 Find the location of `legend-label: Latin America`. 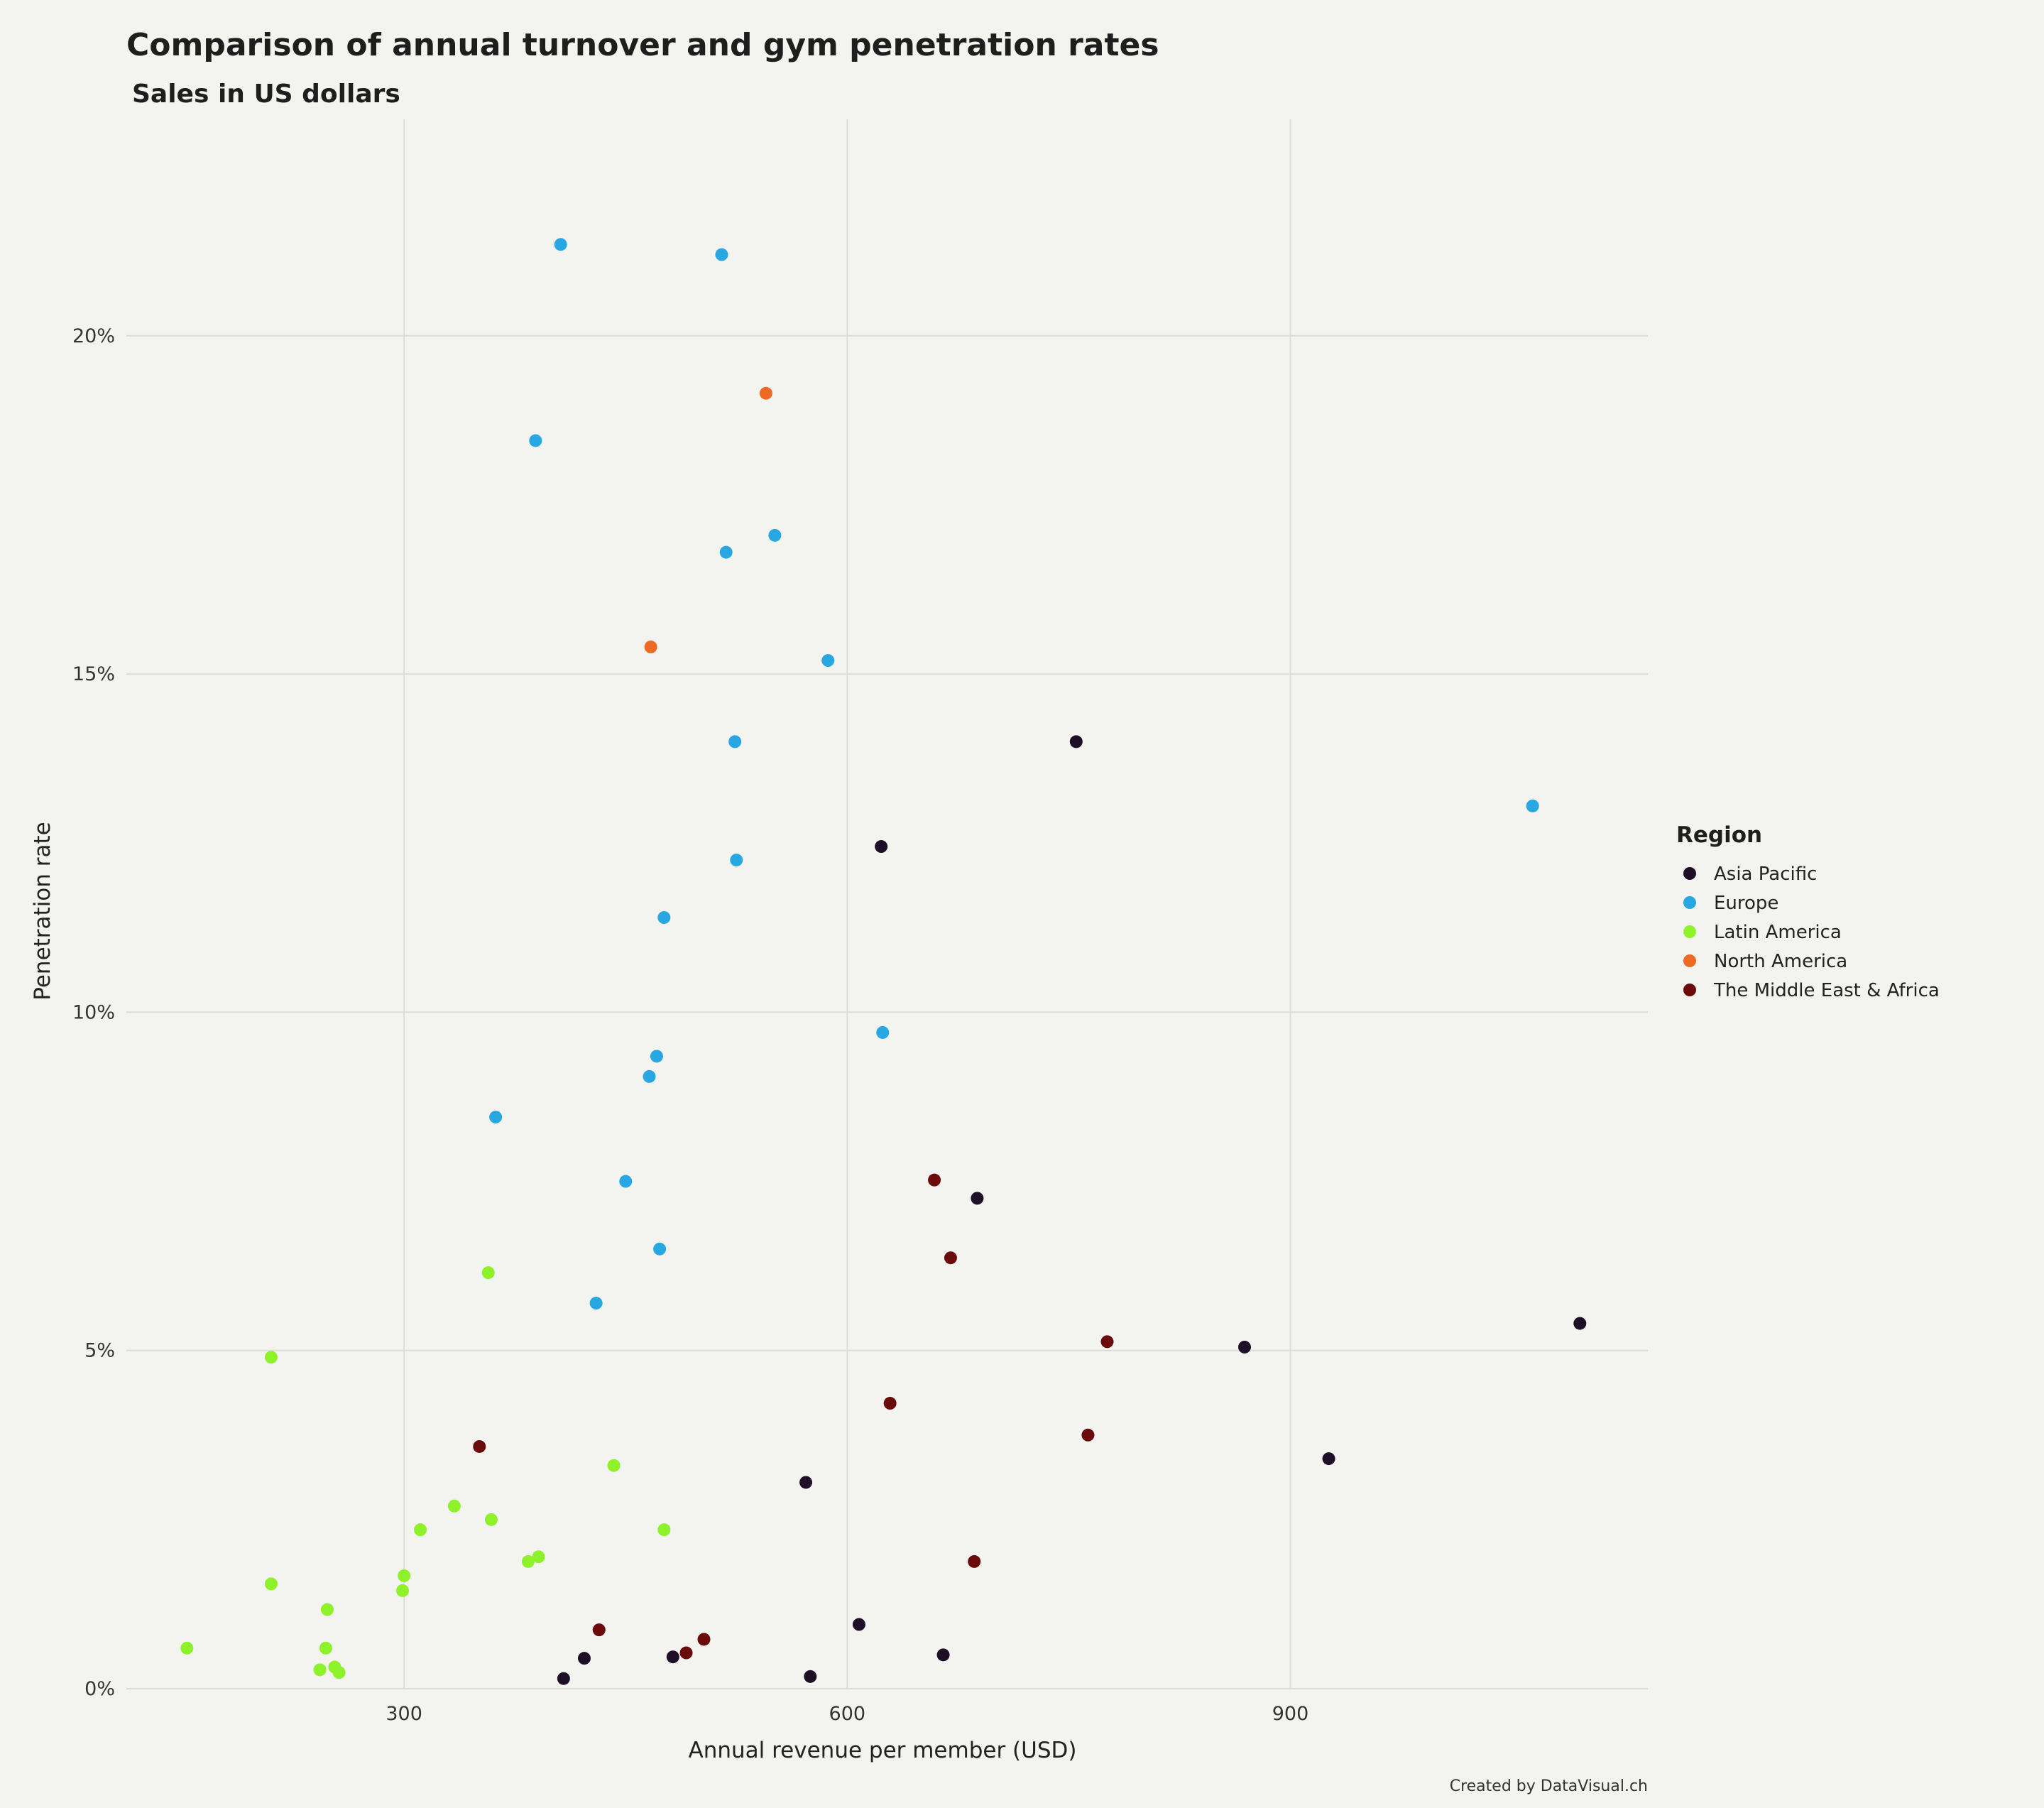

legend-label: Latin America is located at coordinates (1778, 932).